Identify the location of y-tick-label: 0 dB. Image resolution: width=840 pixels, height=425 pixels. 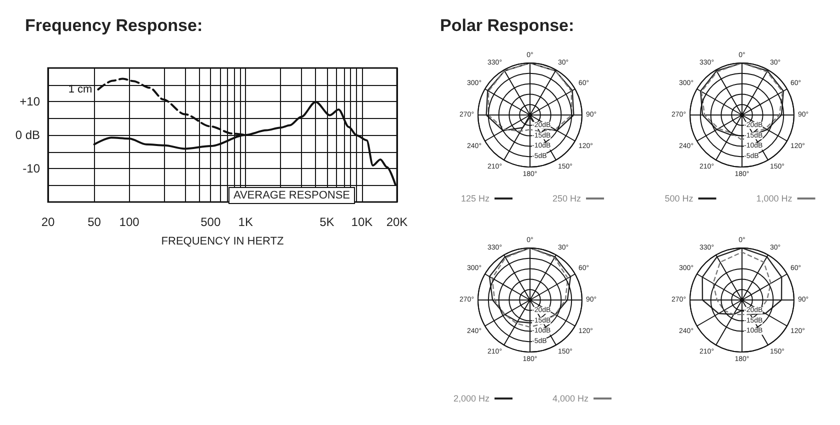
(27, 135).